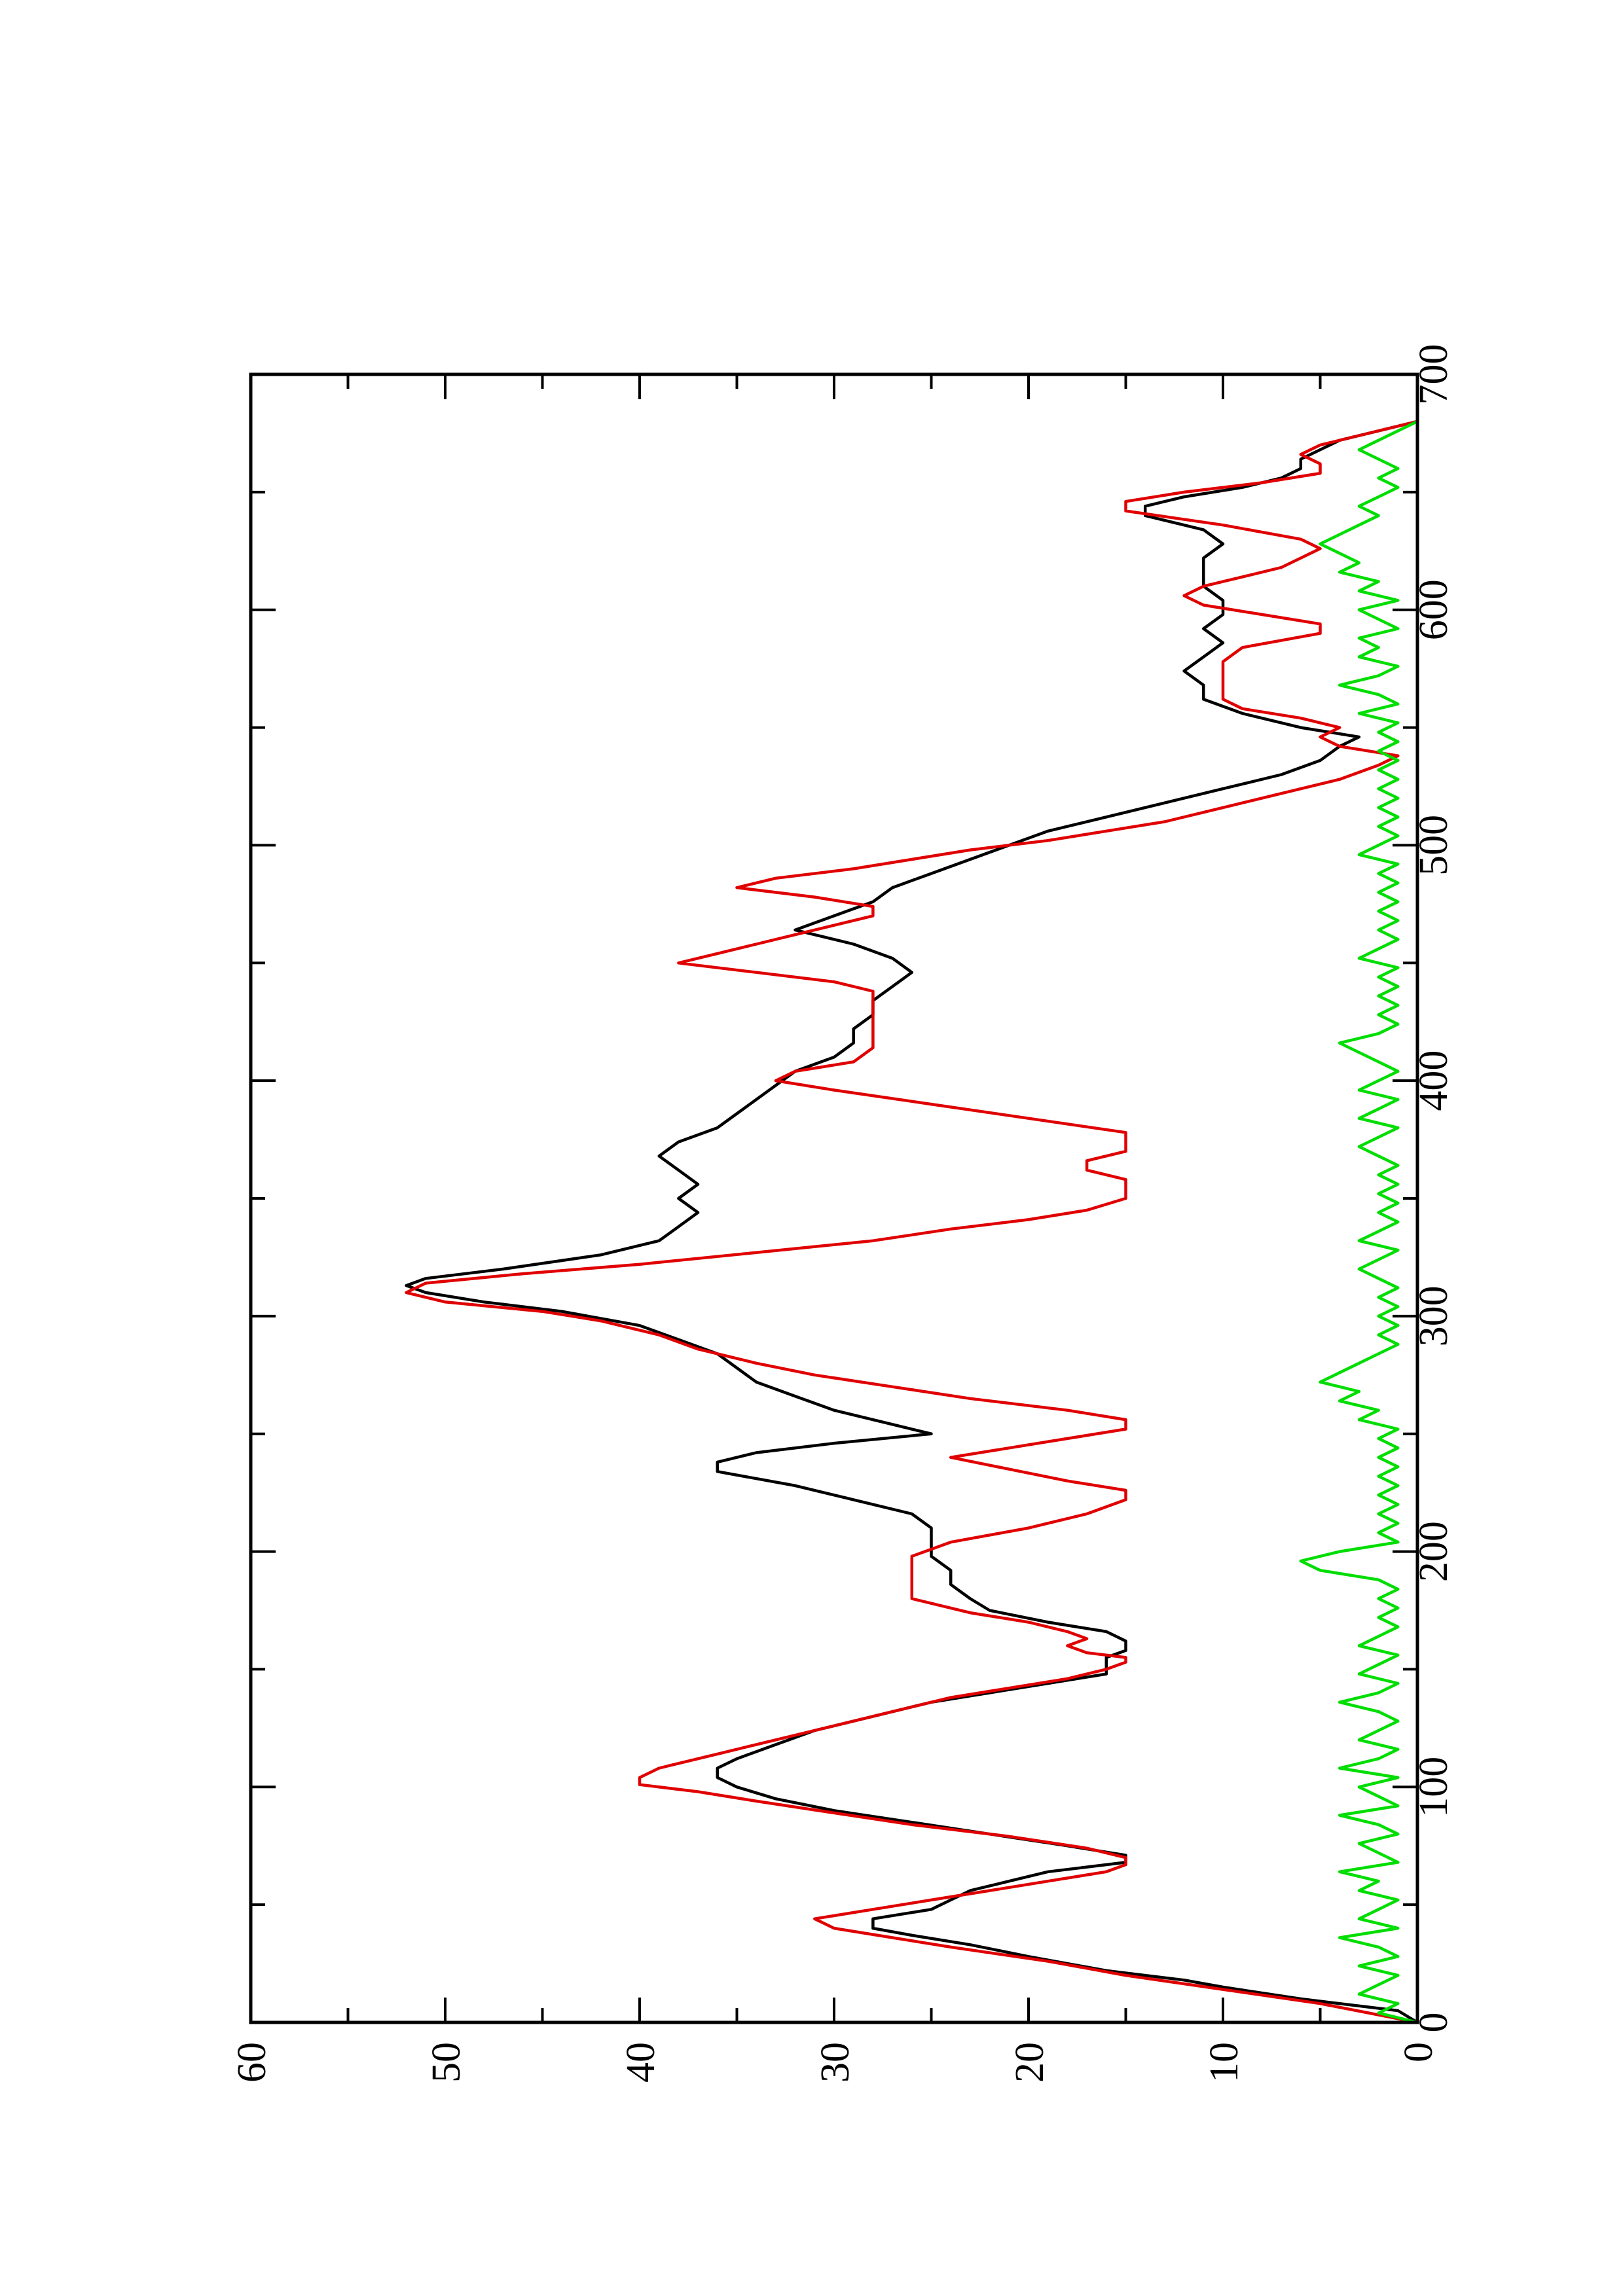 Image resolution: width=1623 pixels, height=2296 pixels. I want to click on y-tick-label: 30, so click(835, 2062).